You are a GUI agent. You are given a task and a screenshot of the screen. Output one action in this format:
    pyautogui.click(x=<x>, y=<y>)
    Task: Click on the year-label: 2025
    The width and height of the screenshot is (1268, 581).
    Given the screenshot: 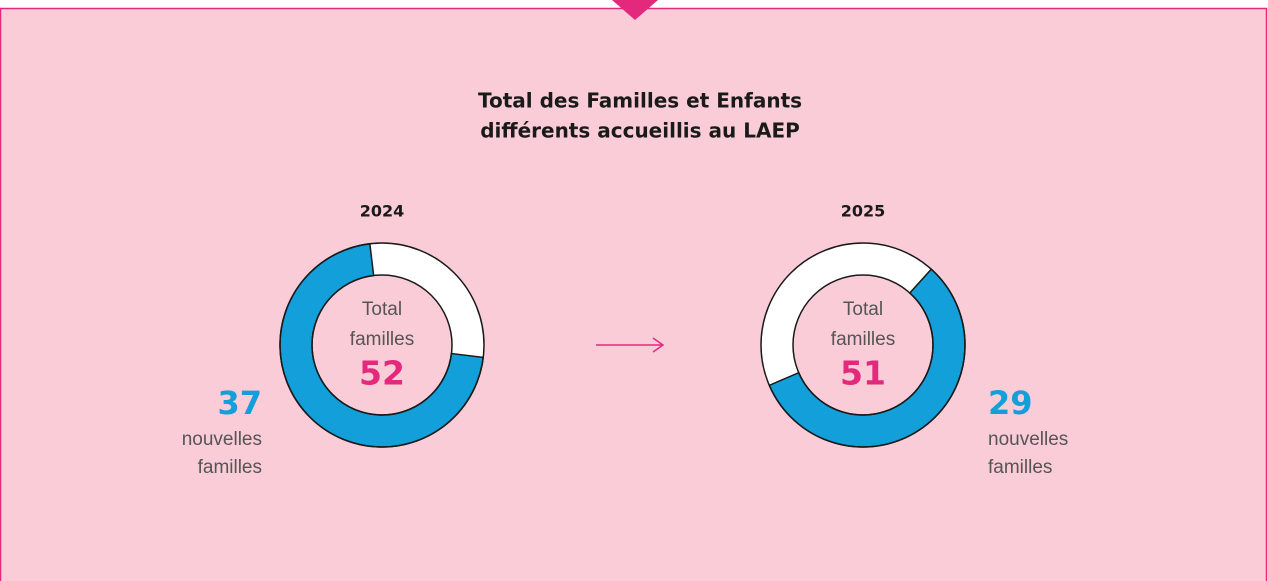 What is the action you would take?
    pyautogui.click(x=863, y=211)
    